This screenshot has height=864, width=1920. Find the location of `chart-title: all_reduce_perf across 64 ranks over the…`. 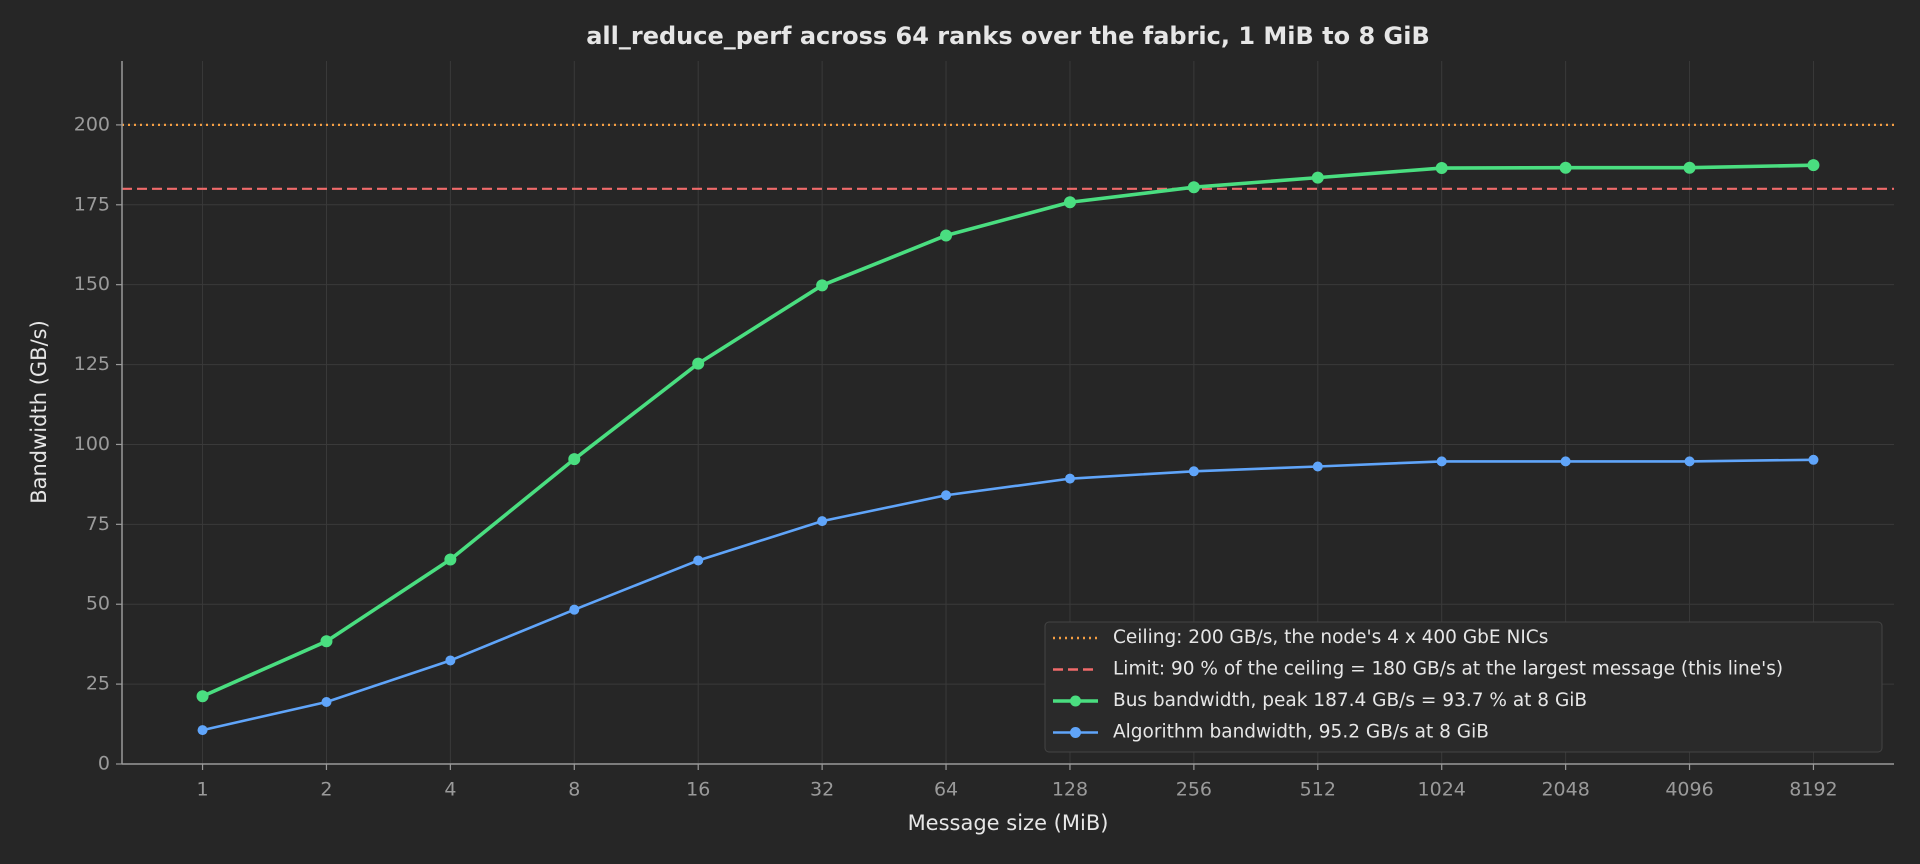

chart-title: all_reduce_perf across 64 ranks over the… is located at coordinates (1008, 36).